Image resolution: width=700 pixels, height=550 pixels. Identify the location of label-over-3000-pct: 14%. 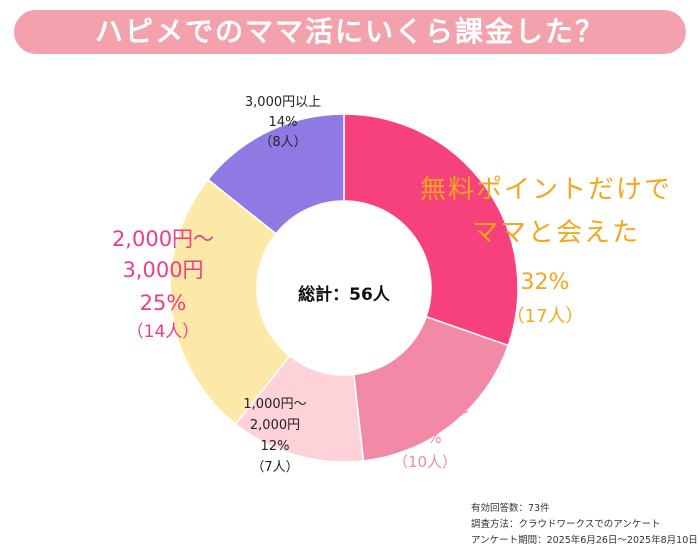
(283, 122).